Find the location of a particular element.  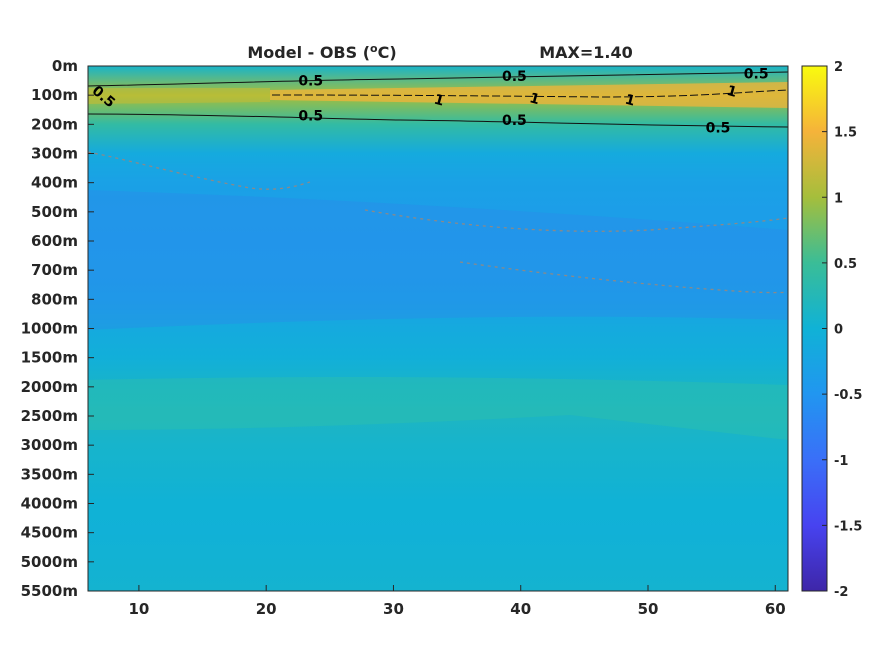

colorbar-tick-label: 1.5 is located at coordinates (845, 133).